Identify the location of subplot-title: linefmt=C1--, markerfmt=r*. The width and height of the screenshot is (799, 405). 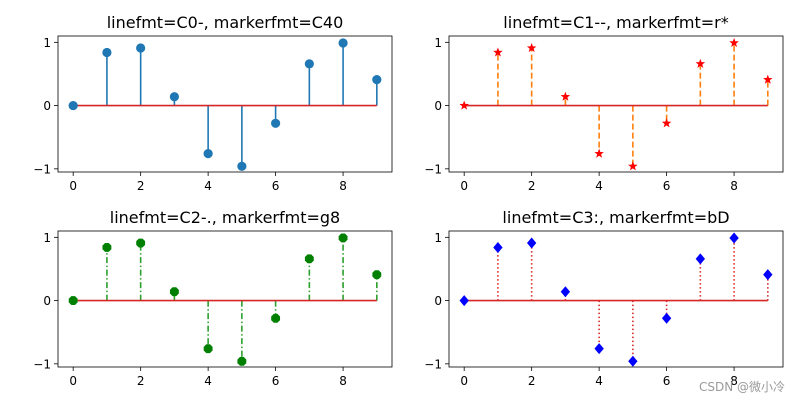
(615, 22).